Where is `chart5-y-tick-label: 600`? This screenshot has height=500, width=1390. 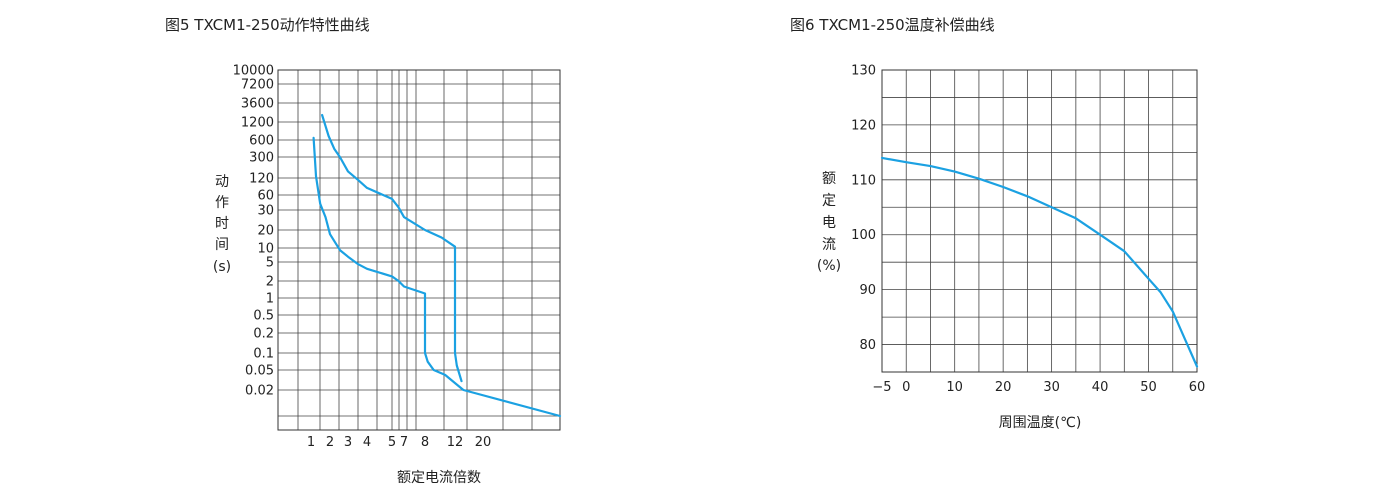
chart5-y-tick-label: 600 is located at coordinates (261, 141).